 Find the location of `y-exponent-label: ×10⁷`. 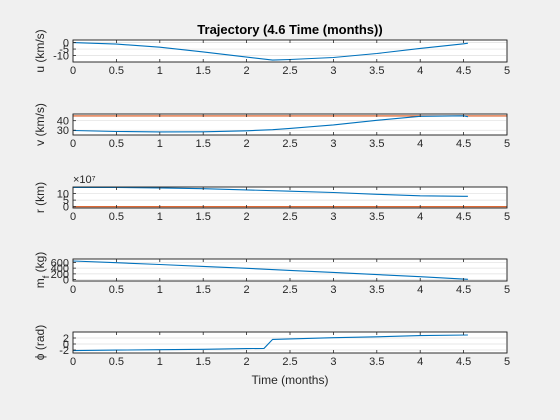

y-exponent-label: ×10⁷ is located at coordinates (84, 180).